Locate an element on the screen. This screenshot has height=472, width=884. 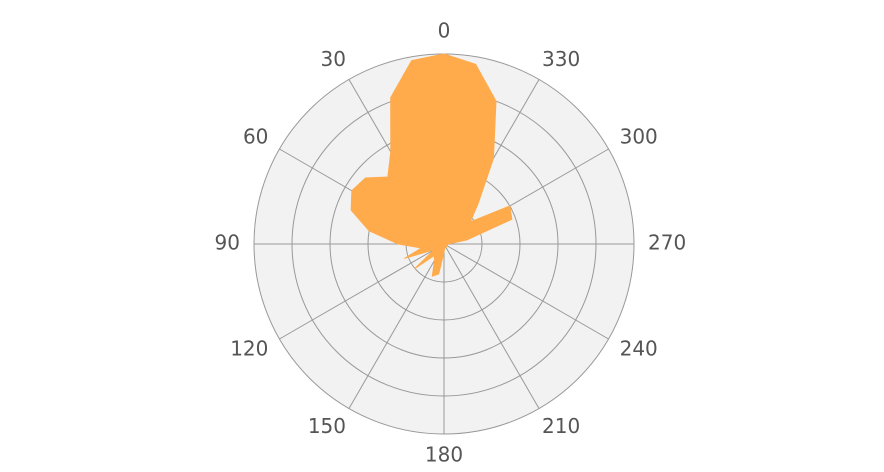
angular-tick-label: 240 is located at coordinates (639, 349).